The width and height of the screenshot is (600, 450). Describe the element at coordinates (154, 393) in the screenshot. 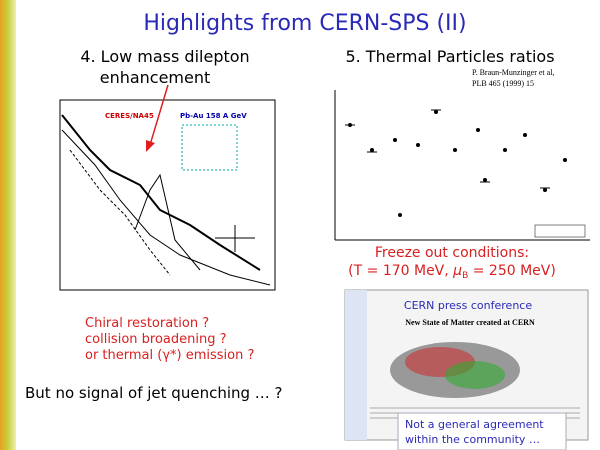

I see `bottom-question: But no signal of jet quenching … ?` at that location.